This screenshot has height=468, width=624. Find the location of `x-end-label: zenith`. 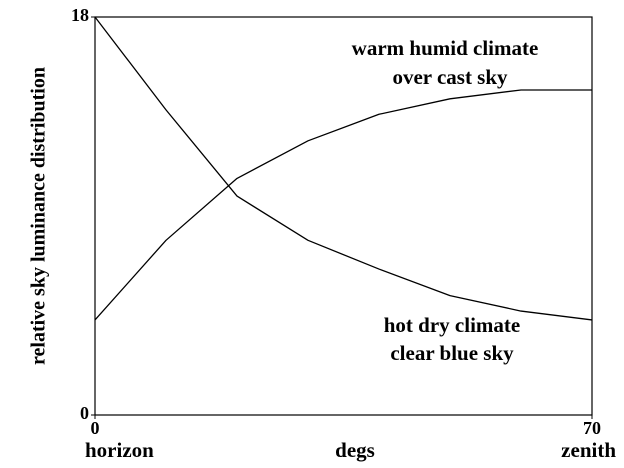

x-end-label: zenith is located at coordinates (588, 450).